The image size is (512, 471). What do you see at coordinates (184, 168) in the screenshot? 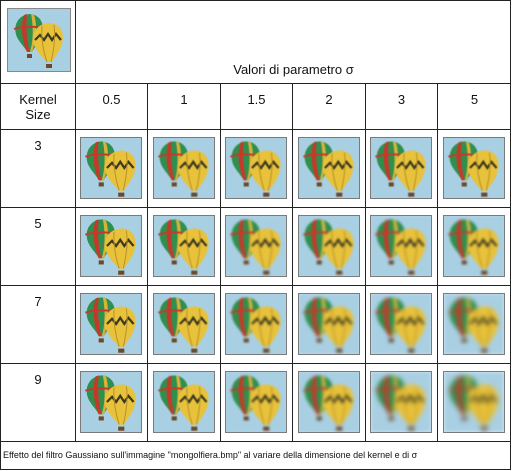
I see `filtered-image-k3-s1` at bounding box center [184, 168].